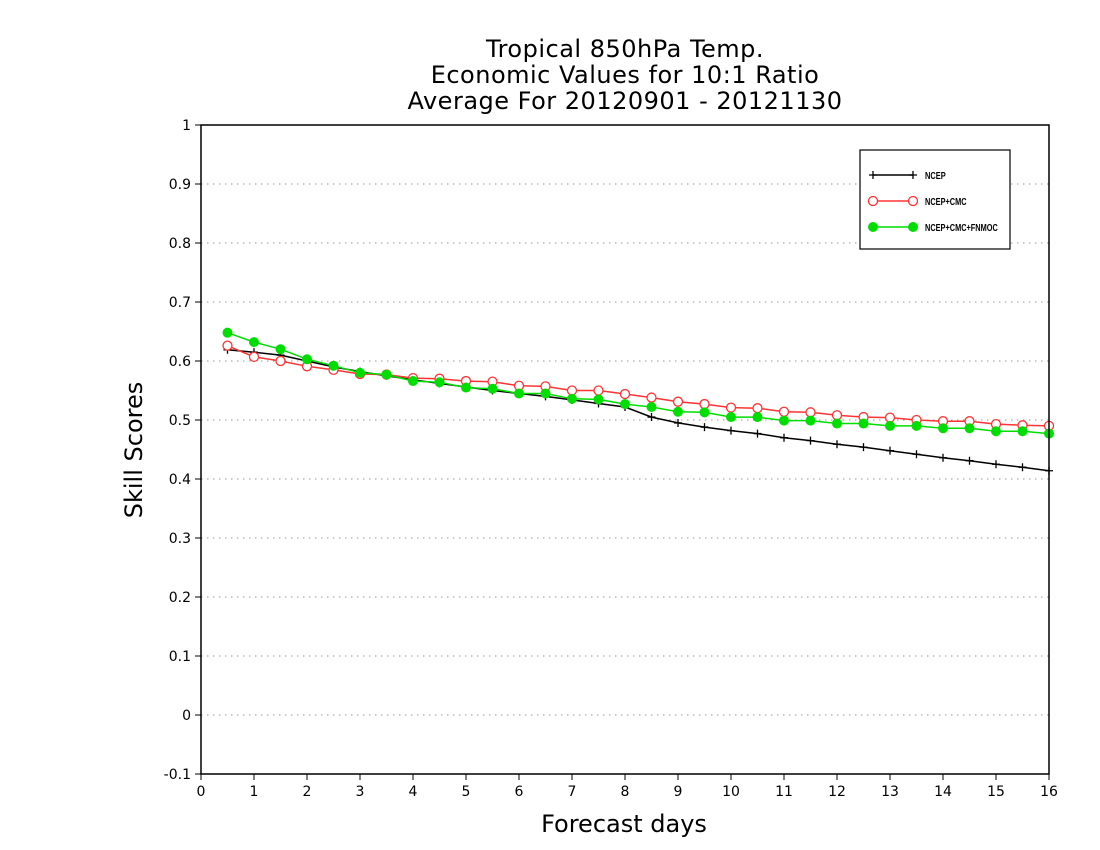 This screenshot has height=850, width=1100. Describe the element at coordinates (180, 421) in the screenshot. I see `y-tick-label: 0.5` at that location.